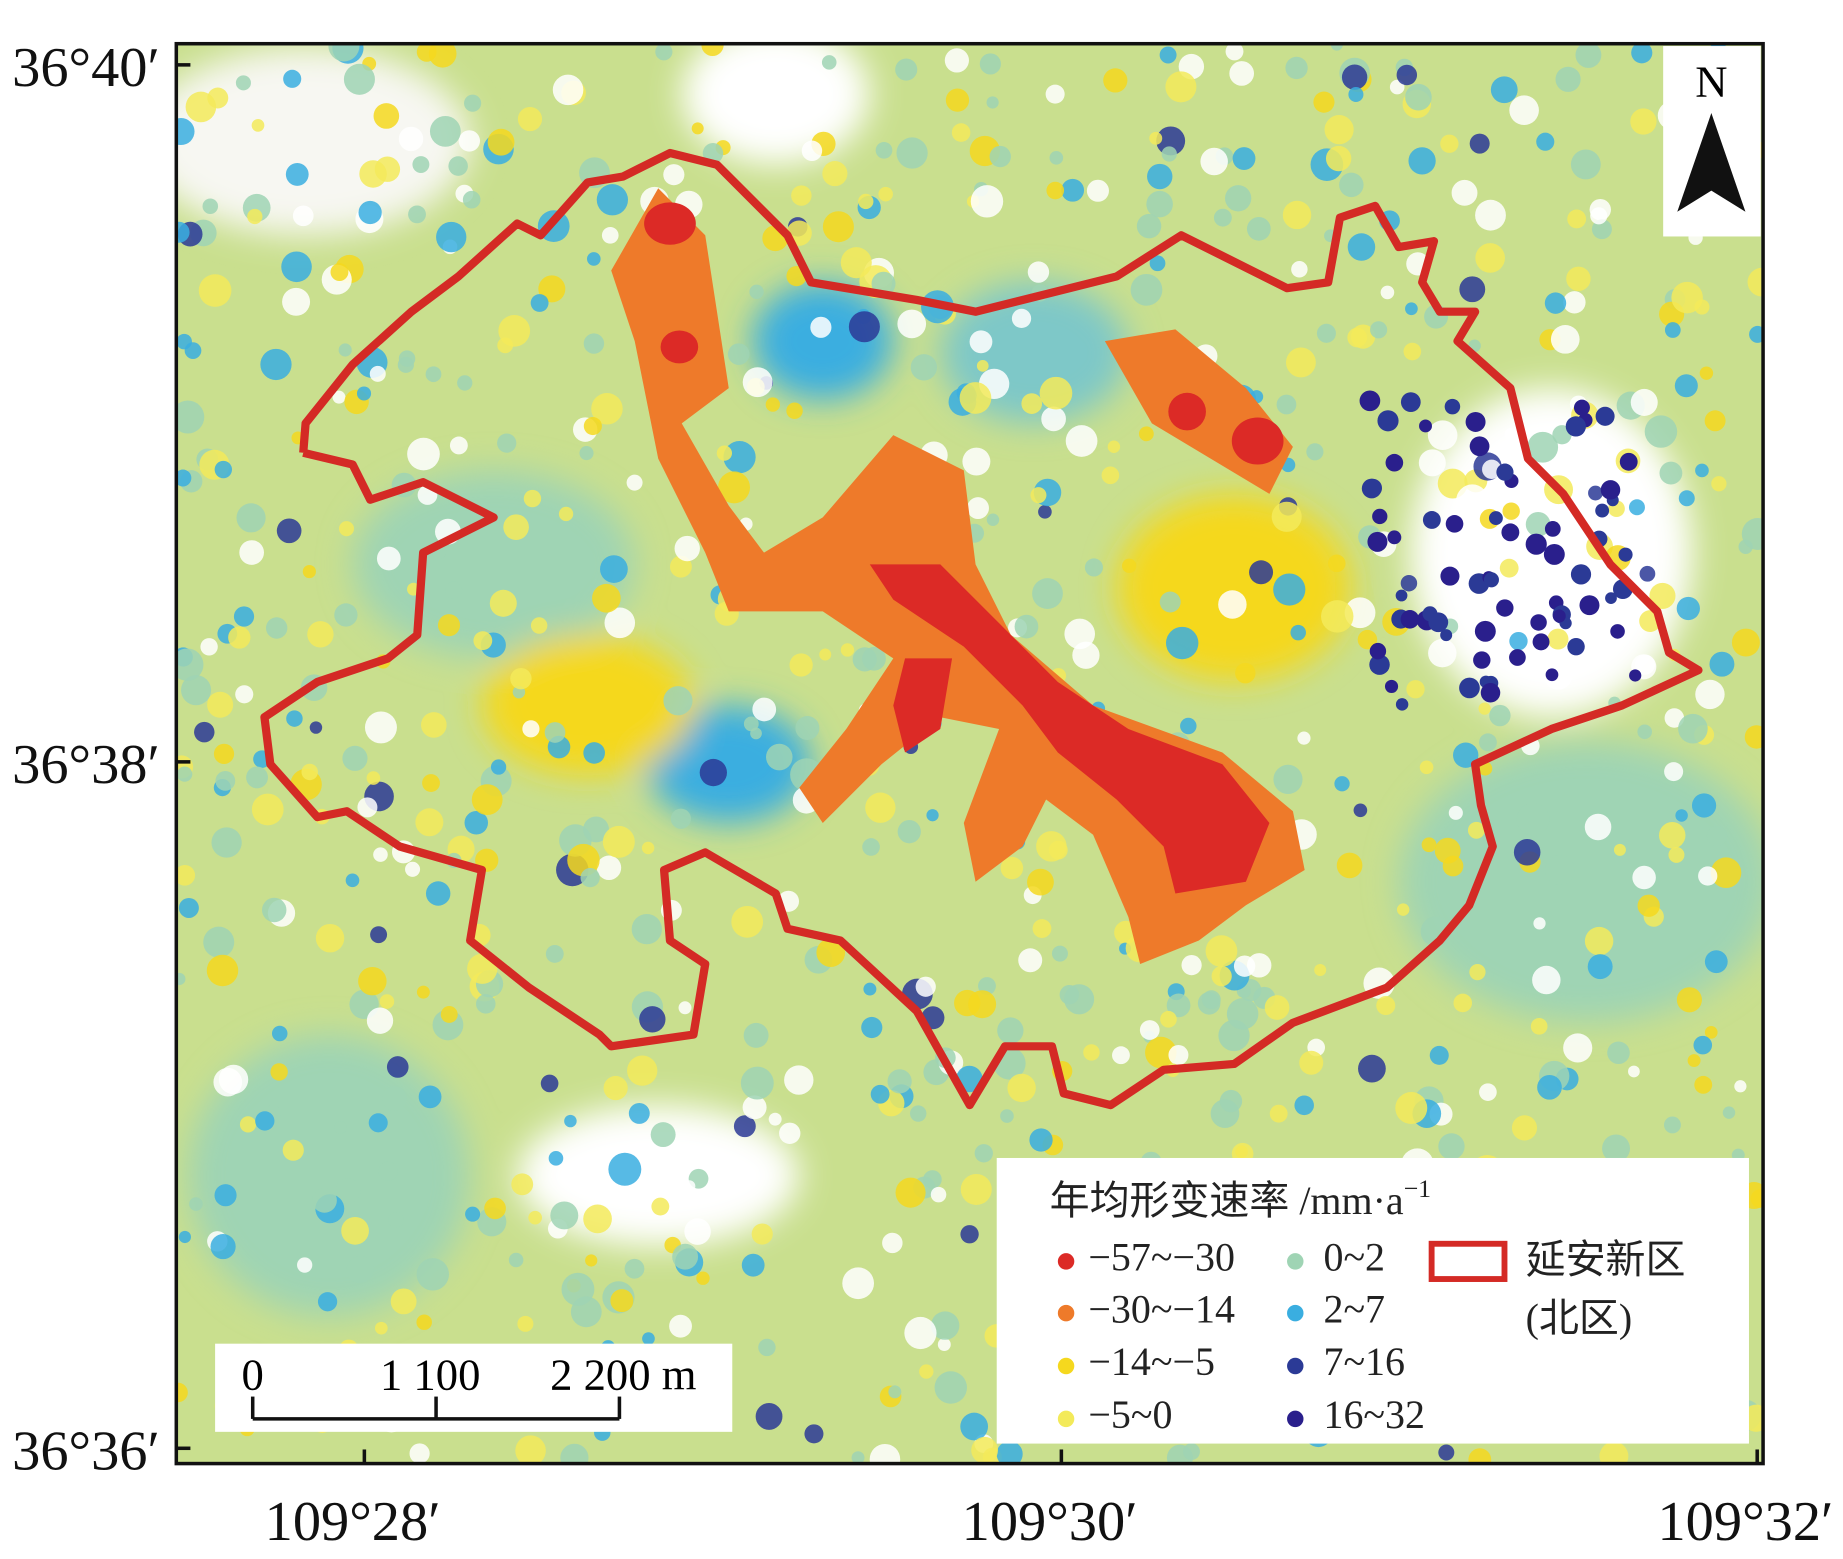 Image resolution: width=1843 pixels, height=1559 pixels. Describe the element at coordinates (1745, 1522) in the screenshot. I see `lon-label: 109°32′` at that location.